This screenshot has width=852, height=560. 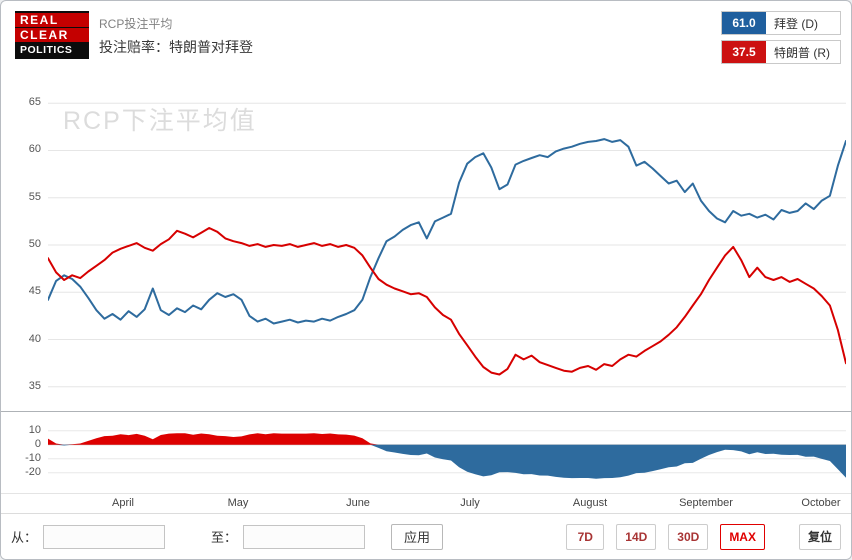 I want to click on x-axis-month-label: September, so click(x=706, y=503).